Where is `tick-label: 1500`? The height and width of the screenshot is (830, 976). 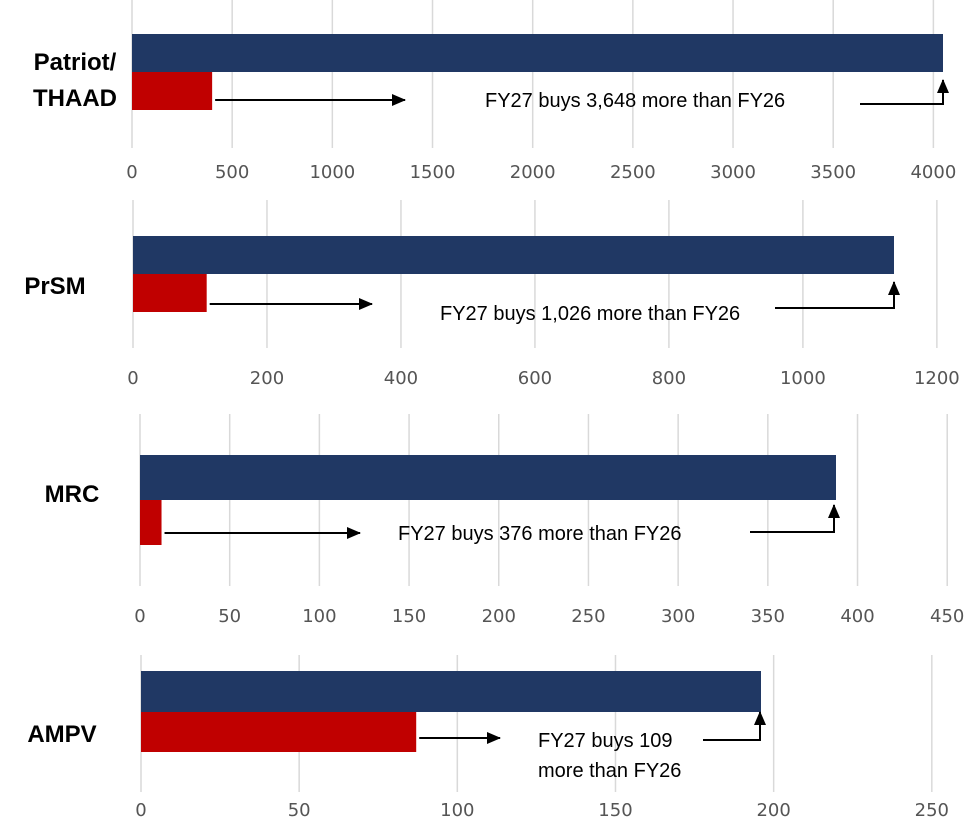 tick-label: 1500 is located at coordinates (433, 172).